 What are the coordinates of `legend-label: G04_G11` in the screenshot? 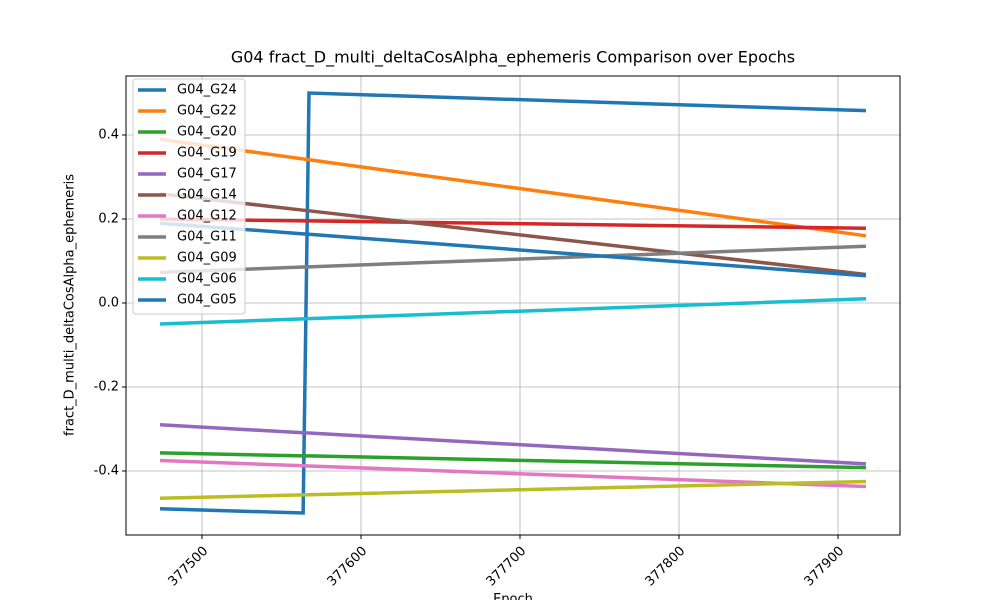 It's located at (207, 237).